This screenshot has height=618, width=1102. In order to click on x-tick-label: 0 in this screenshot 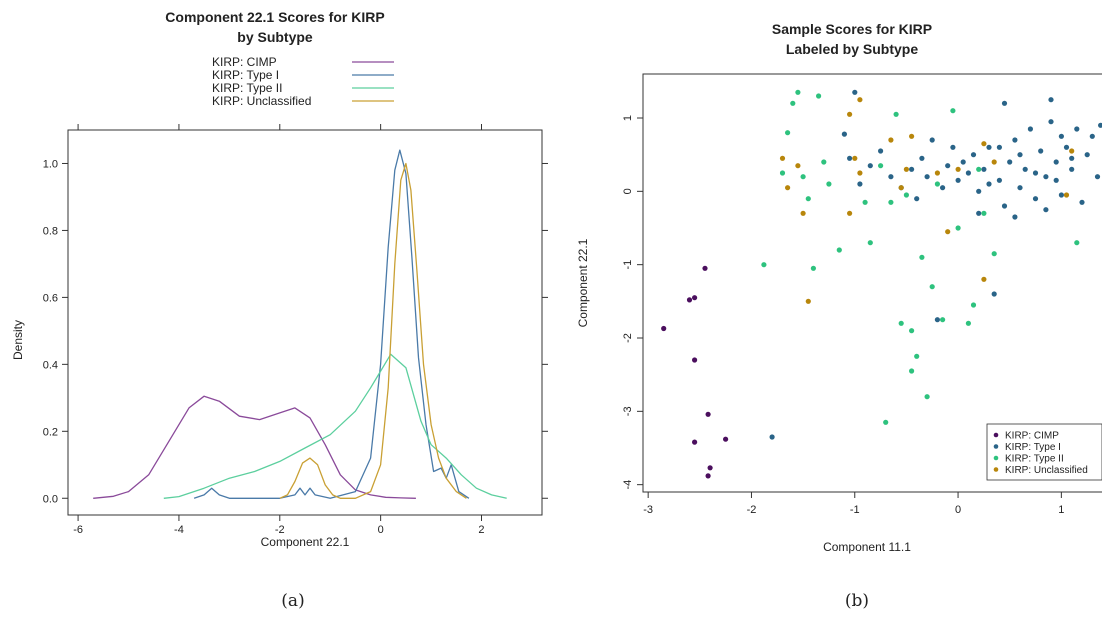, I will do `click(381, 530)`.